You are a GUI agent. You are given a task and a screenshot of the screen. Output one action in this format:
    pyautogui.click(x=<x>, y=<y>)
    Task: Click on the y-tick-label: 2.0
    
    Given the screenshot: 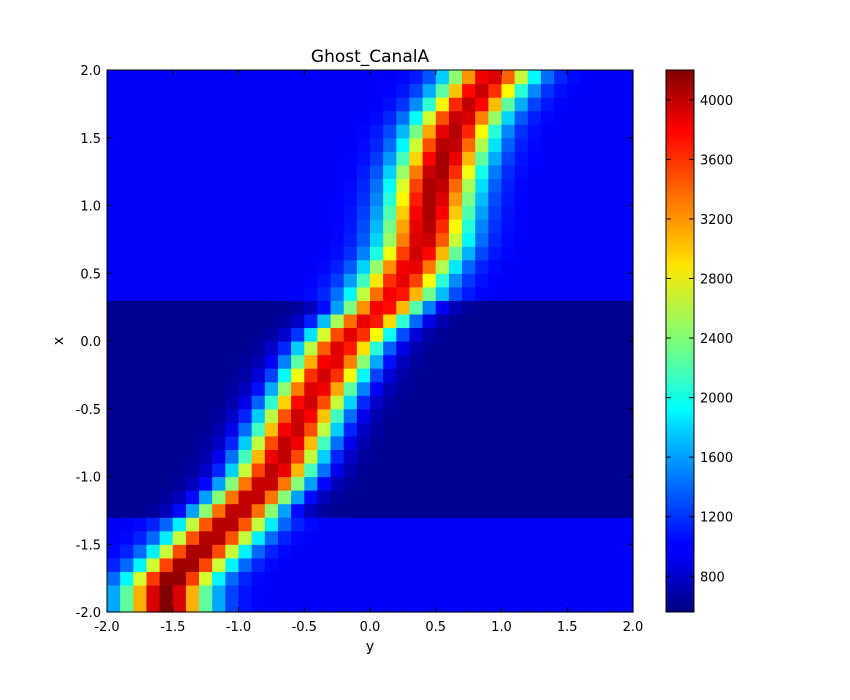 What is the action you would take?
    pyautogui.click(x=90, y=71)
    